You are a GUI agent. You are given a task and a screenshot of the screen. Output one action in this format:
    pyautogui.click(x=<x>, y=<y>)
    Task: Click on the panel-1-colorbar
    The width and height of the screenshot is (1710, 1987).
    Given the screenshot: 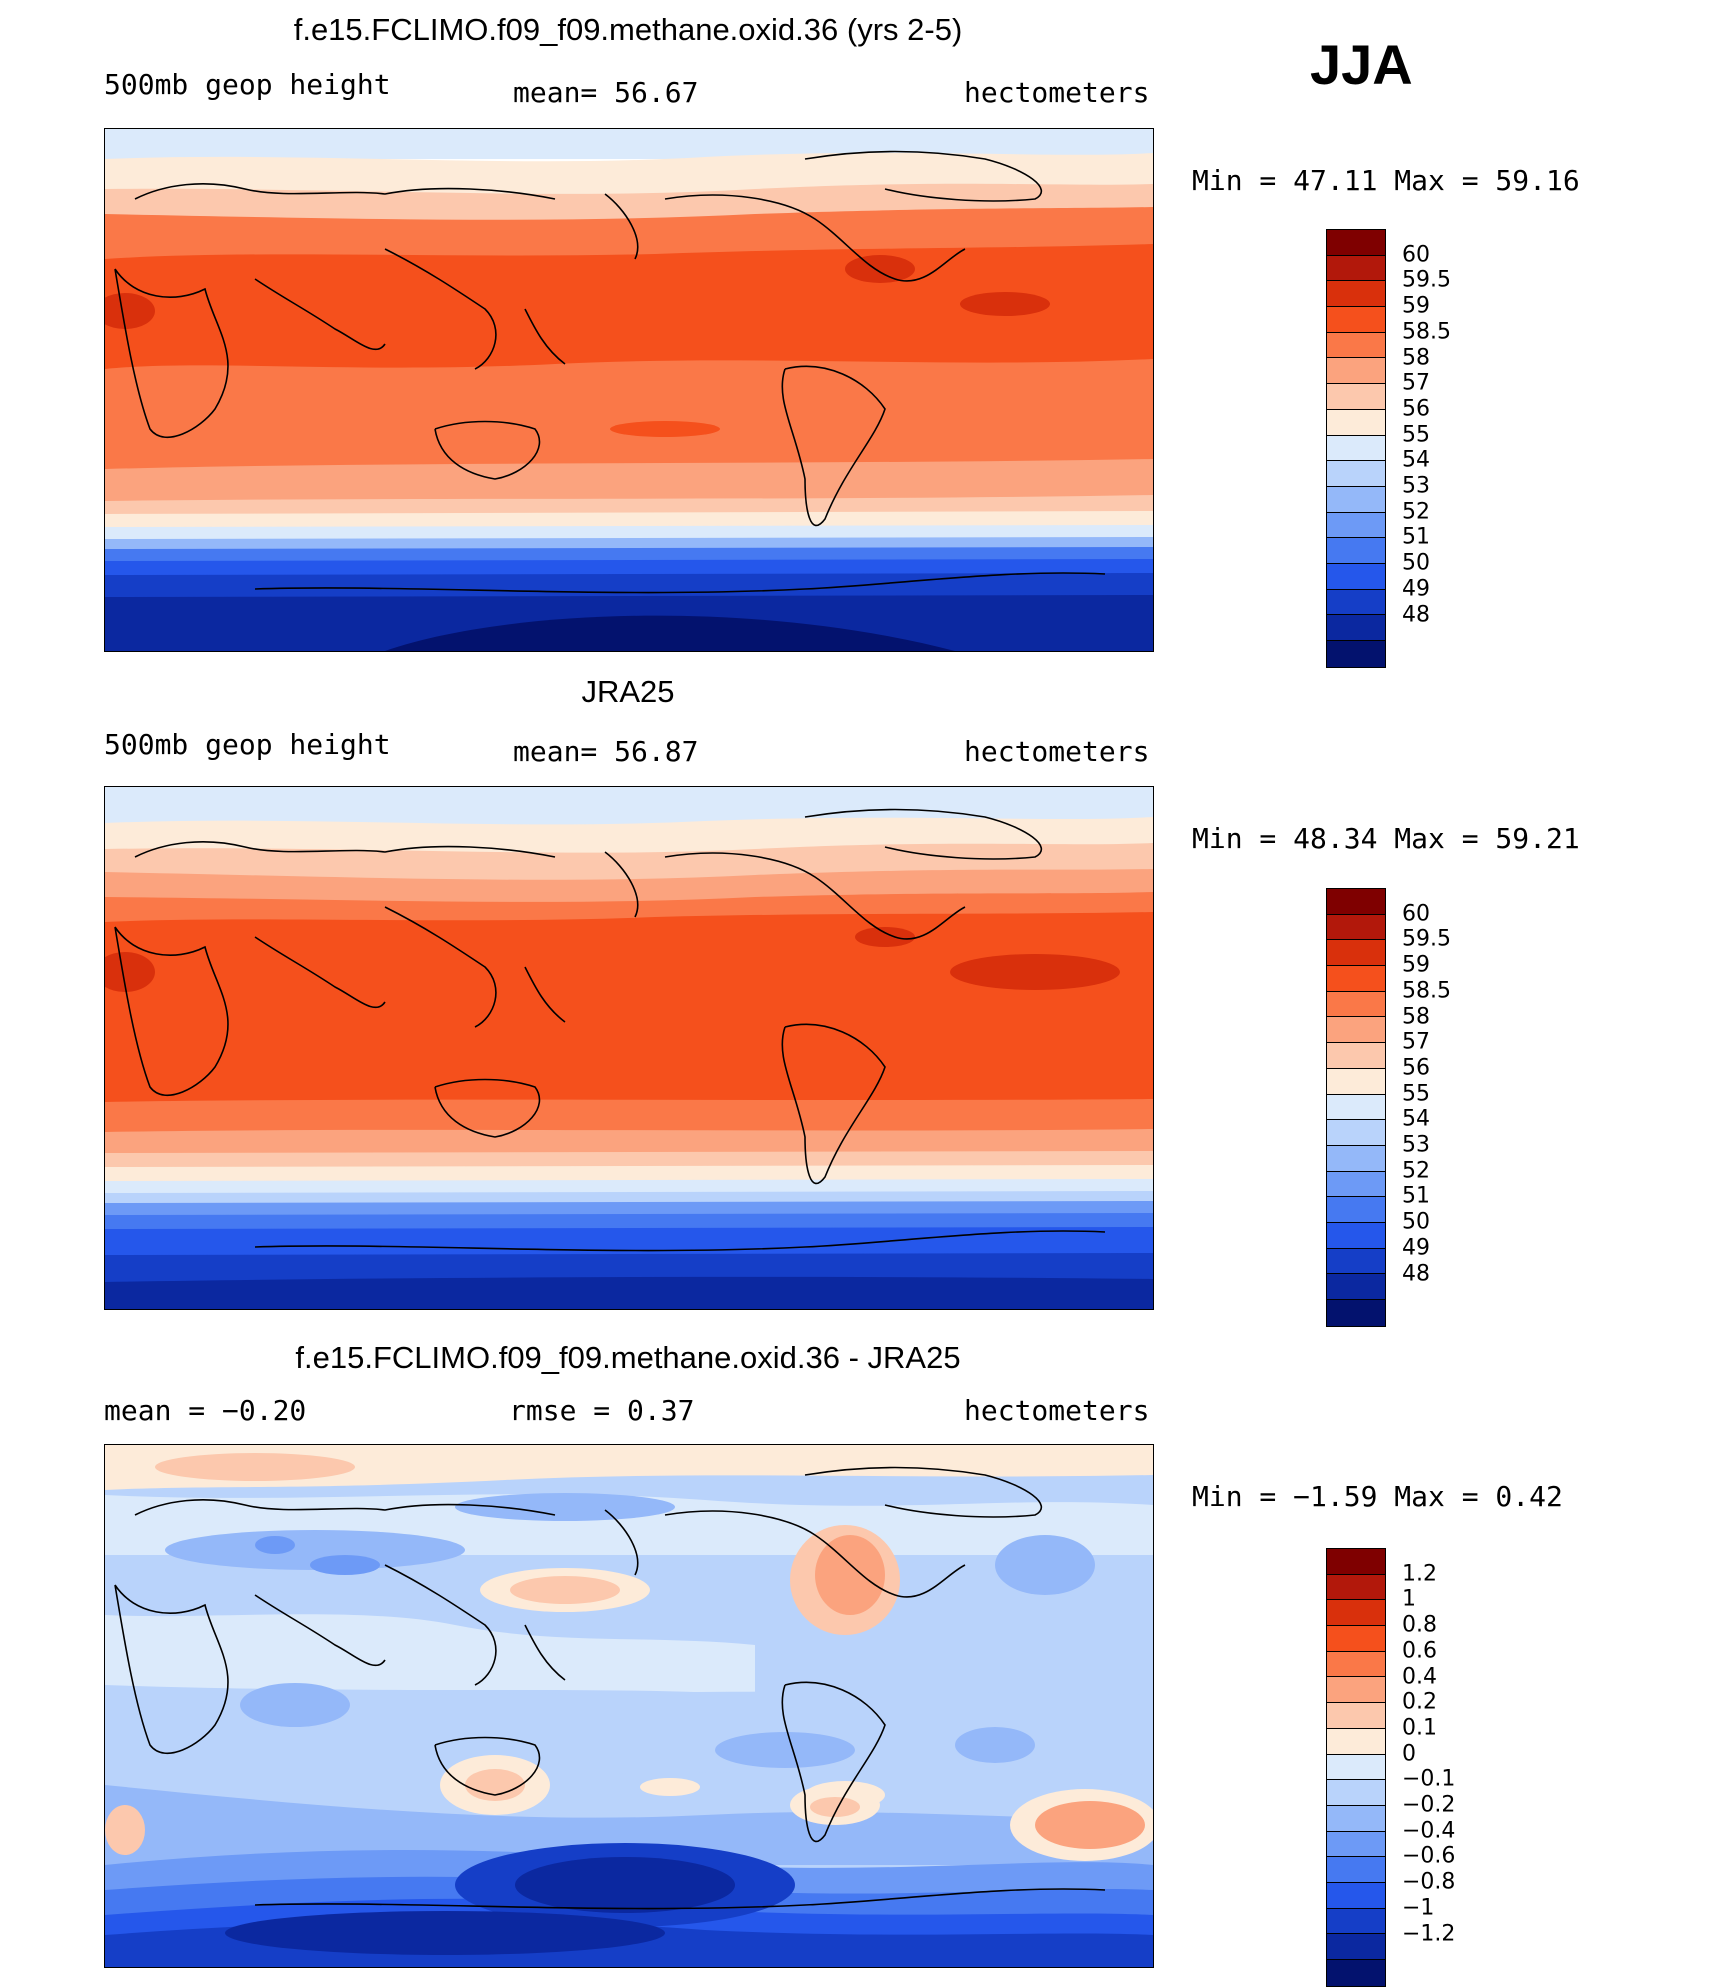 What is the action you would take?
    pyautogui.click(x=1356, y=448)
    